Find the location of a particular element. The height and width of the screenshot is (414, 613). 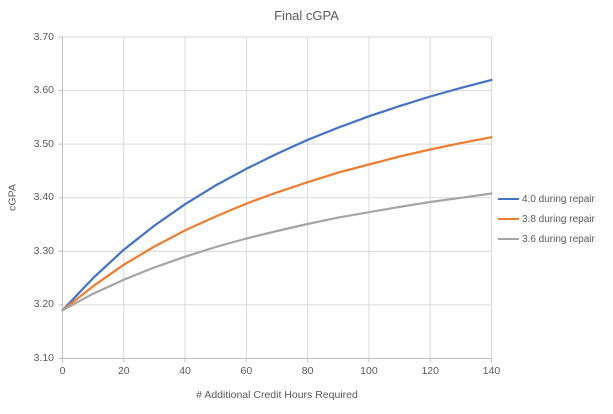

x-tick-label: 120 is located at coordinates (430, 371).